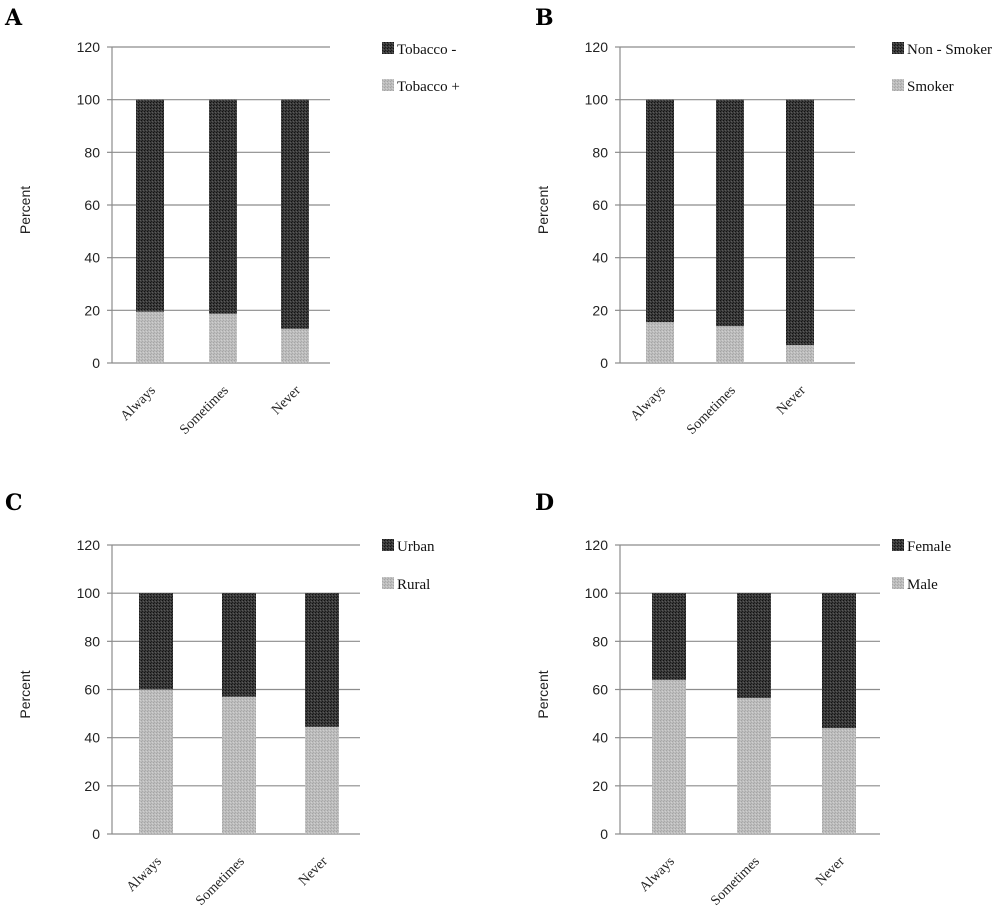 The height and width of the screenshot is (922, 1000). What do you see at coordinates (416, 547) in the screenshot?
I see `legend-label: Urban` at bounding box center [416, 547].